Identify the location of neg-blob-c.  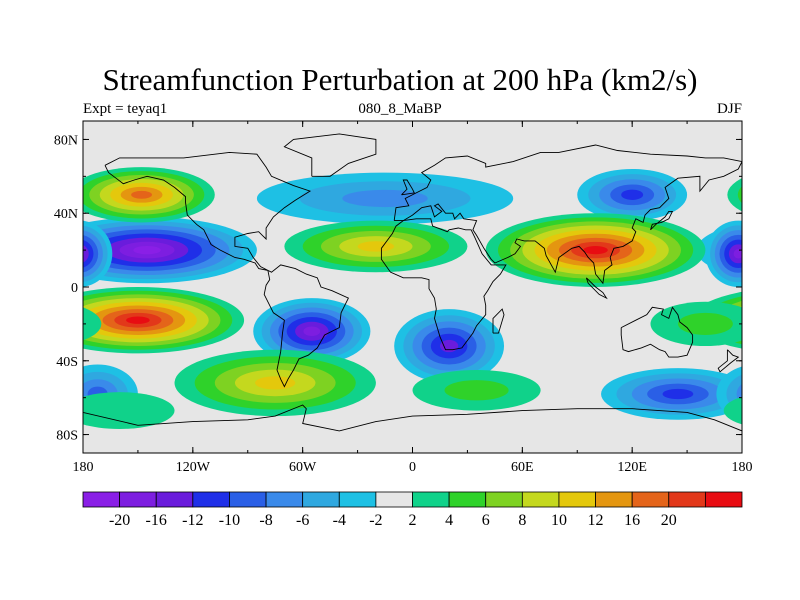
(449, 346).